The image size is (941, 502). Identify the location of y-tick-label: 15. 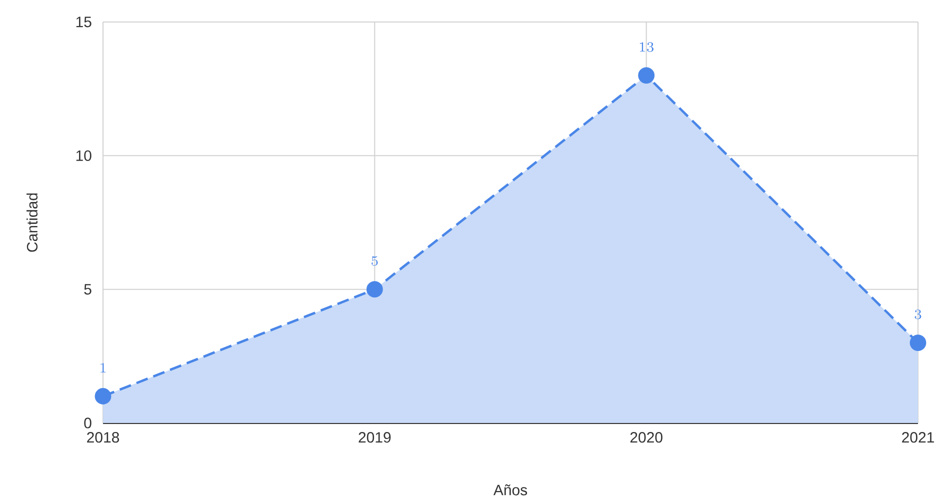
(84, 22).